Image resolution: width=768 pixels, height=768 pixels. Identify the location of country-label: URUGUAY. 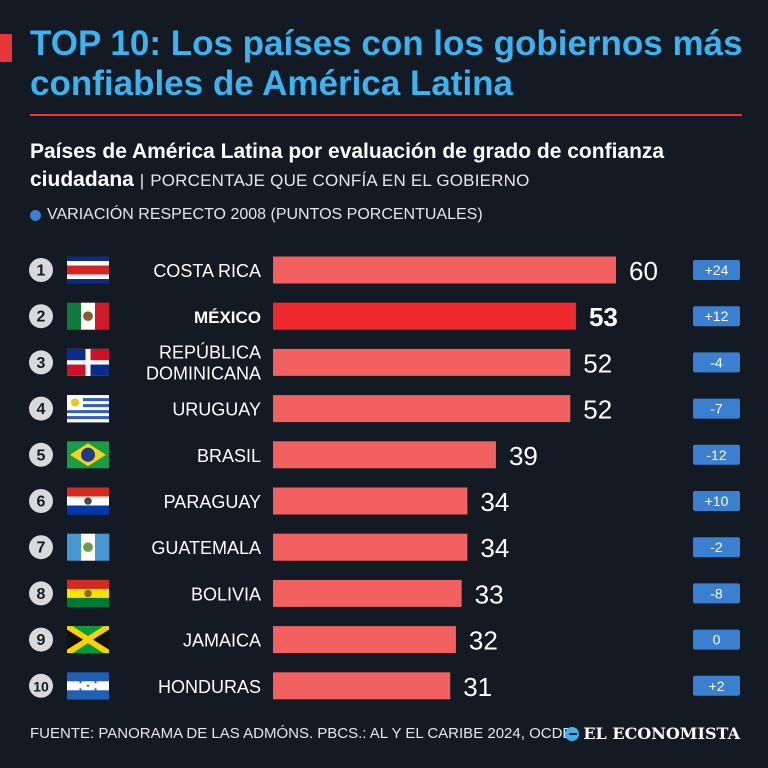
(216, 410).